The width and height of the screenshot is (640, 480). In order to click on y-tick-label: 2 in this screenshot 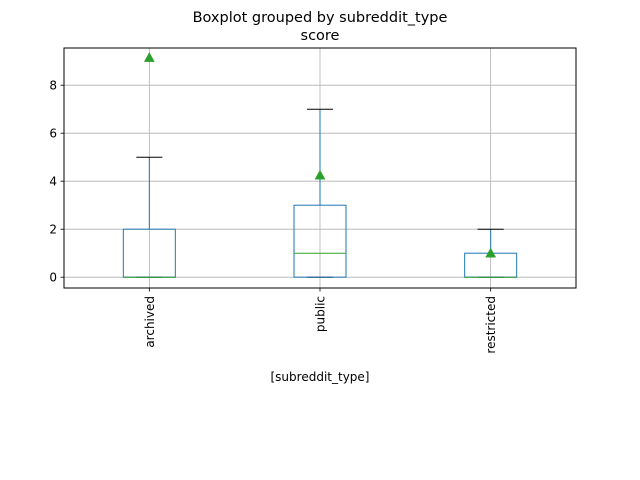, I will do `click(53, 230)`.